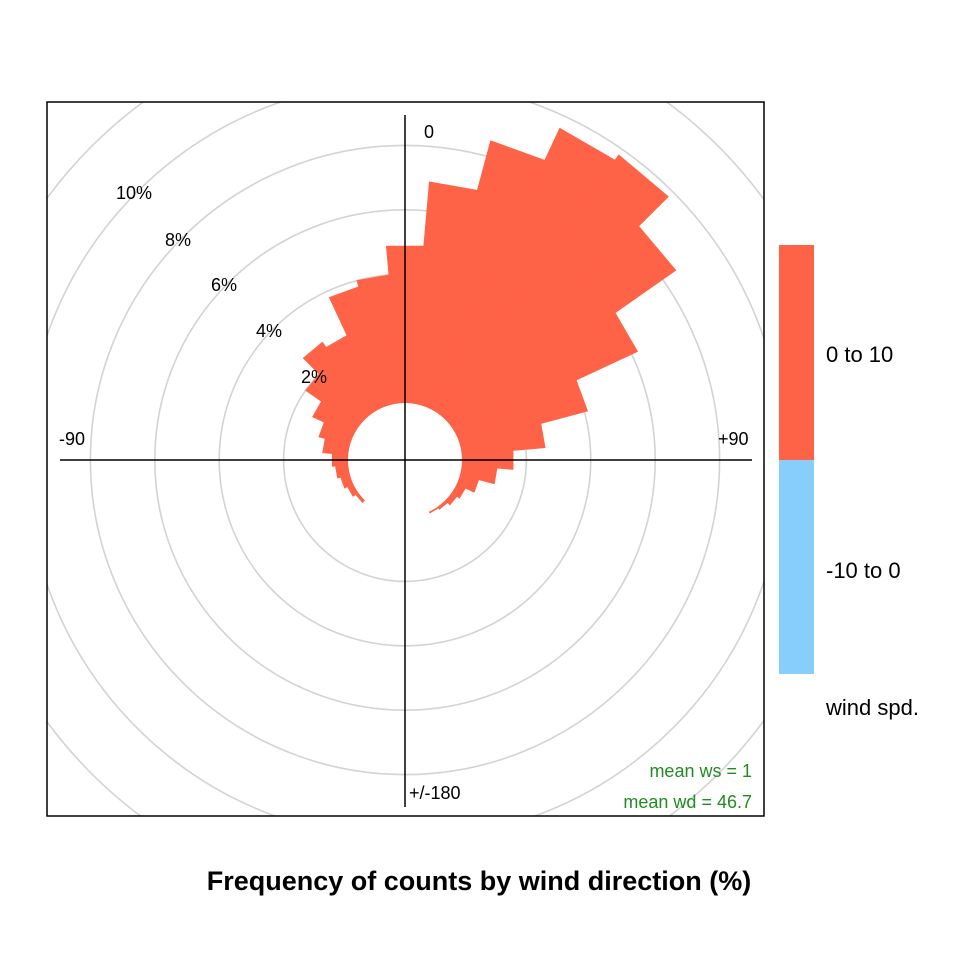 This screenshot has height=960, width=960. Describe the element at coordinates (224, 285) in the screenshot. I see `ring-label-6: 6%` at that location.